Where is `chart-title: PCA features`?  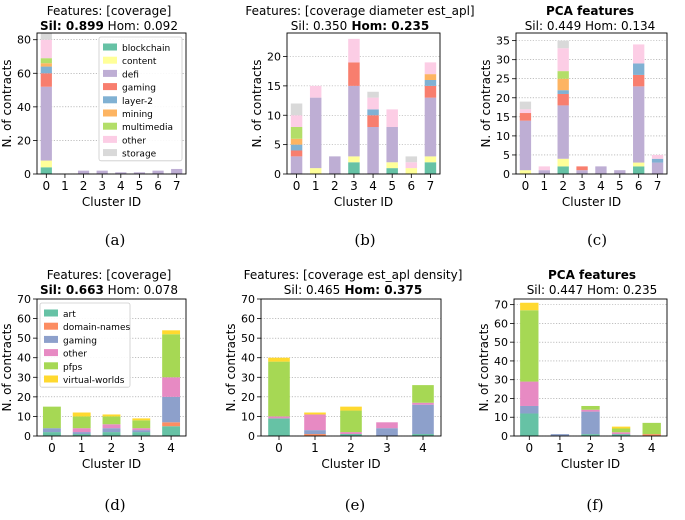
chart-title: PCA features is located at coordinates (590, 11).